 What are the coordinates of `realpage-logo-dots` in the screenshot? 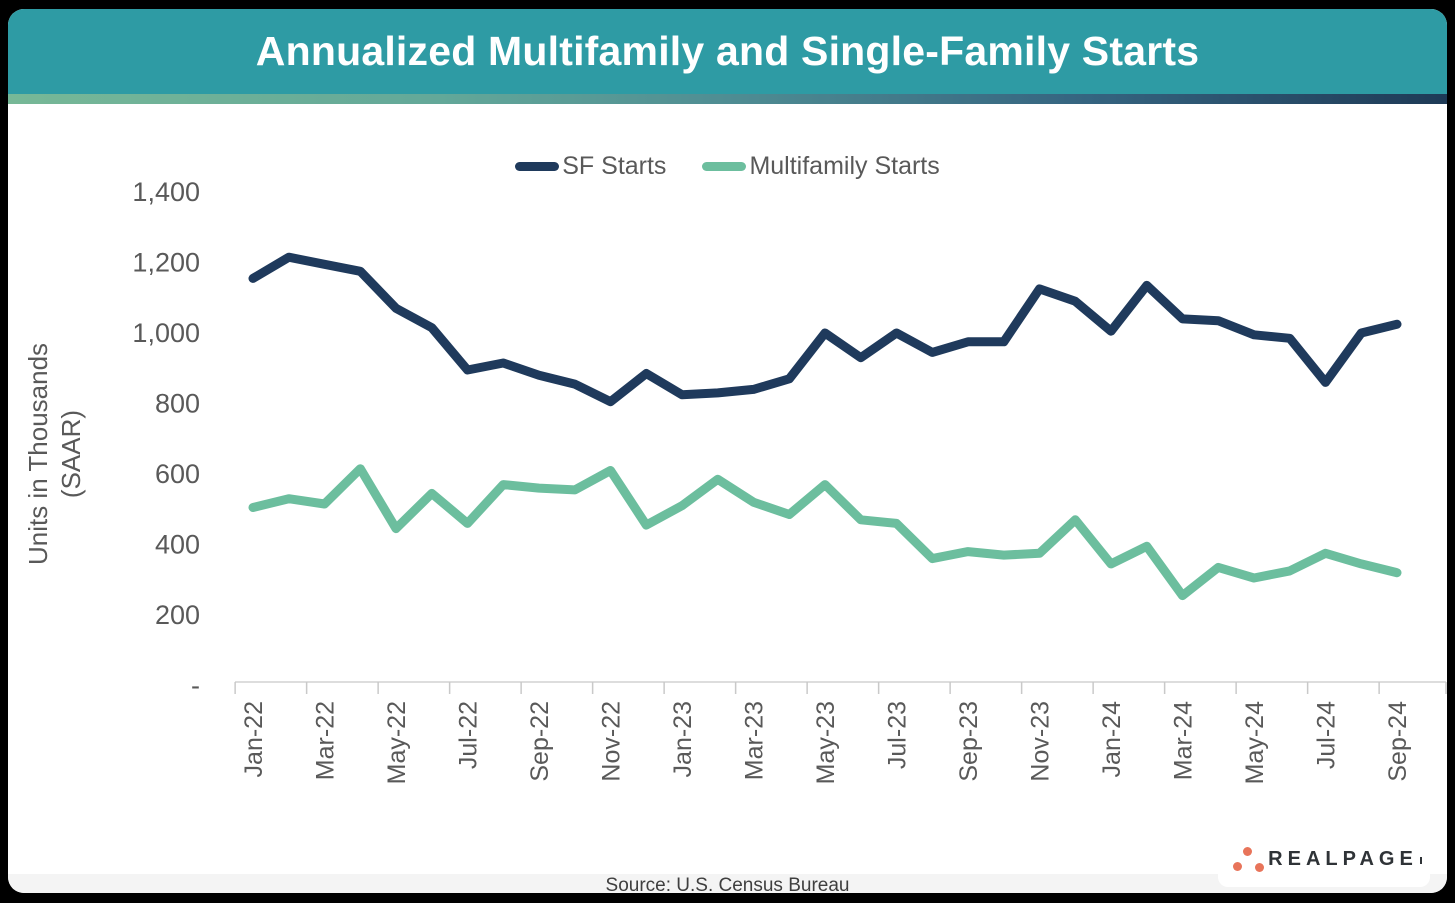 It's located at (1247, 859).